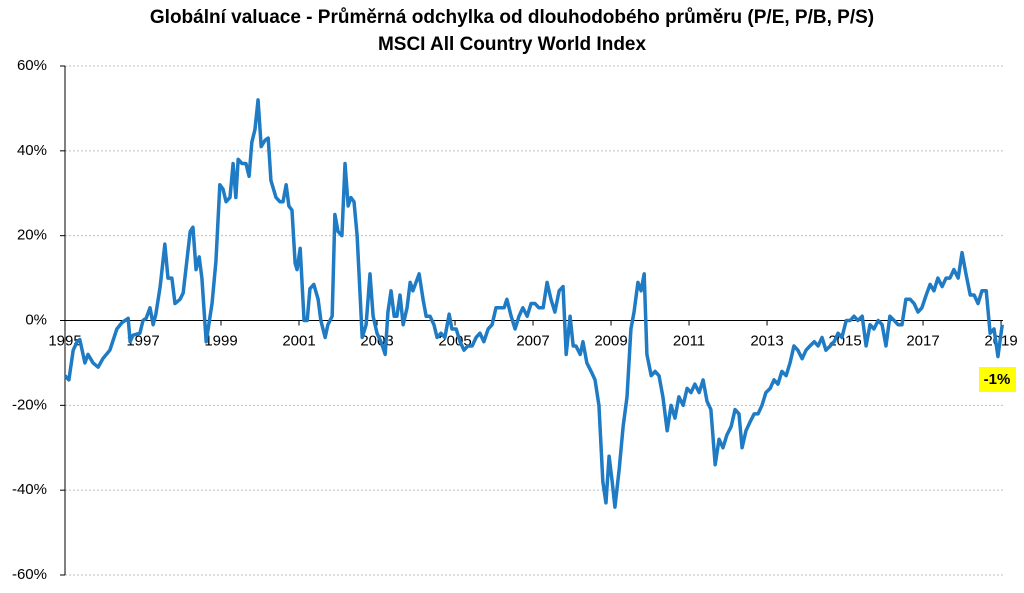 The image size is (1024, 593). I want to click on x-tick-label: 2011, so click(689, 340).